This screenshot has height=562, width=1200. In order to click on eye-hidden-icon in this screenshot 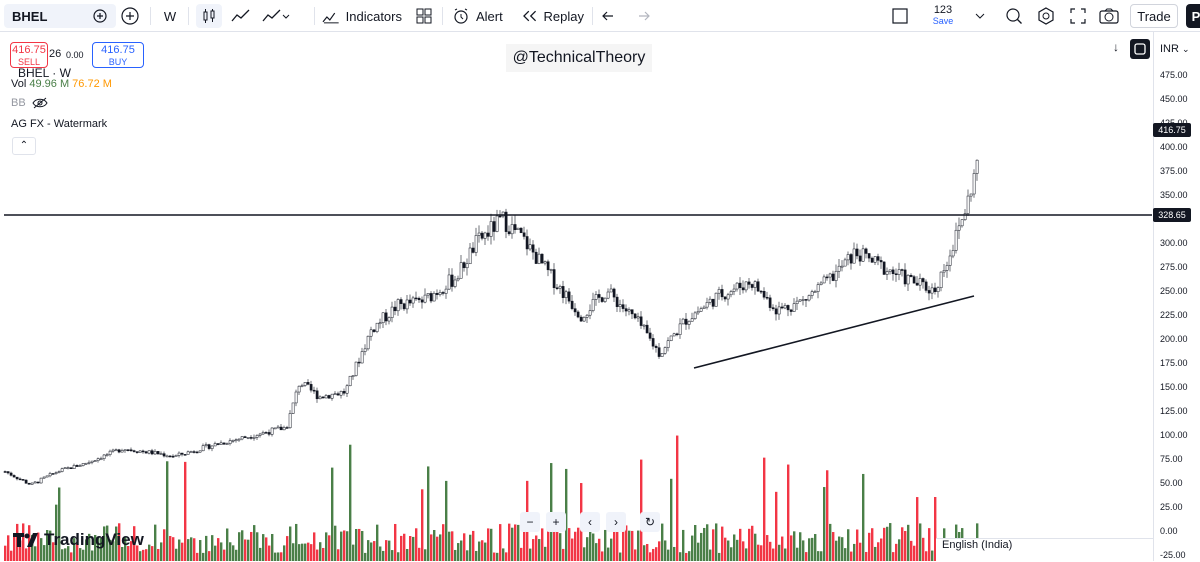, I will do `click(40, 103)`.